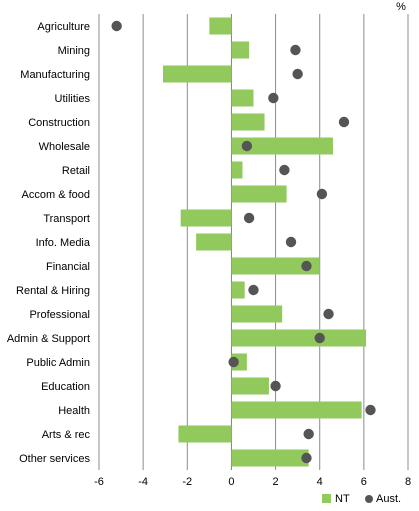  Describe the element at coordinates (99, 482) in the screenshot. I see `x-tick-label: -6` at that location.